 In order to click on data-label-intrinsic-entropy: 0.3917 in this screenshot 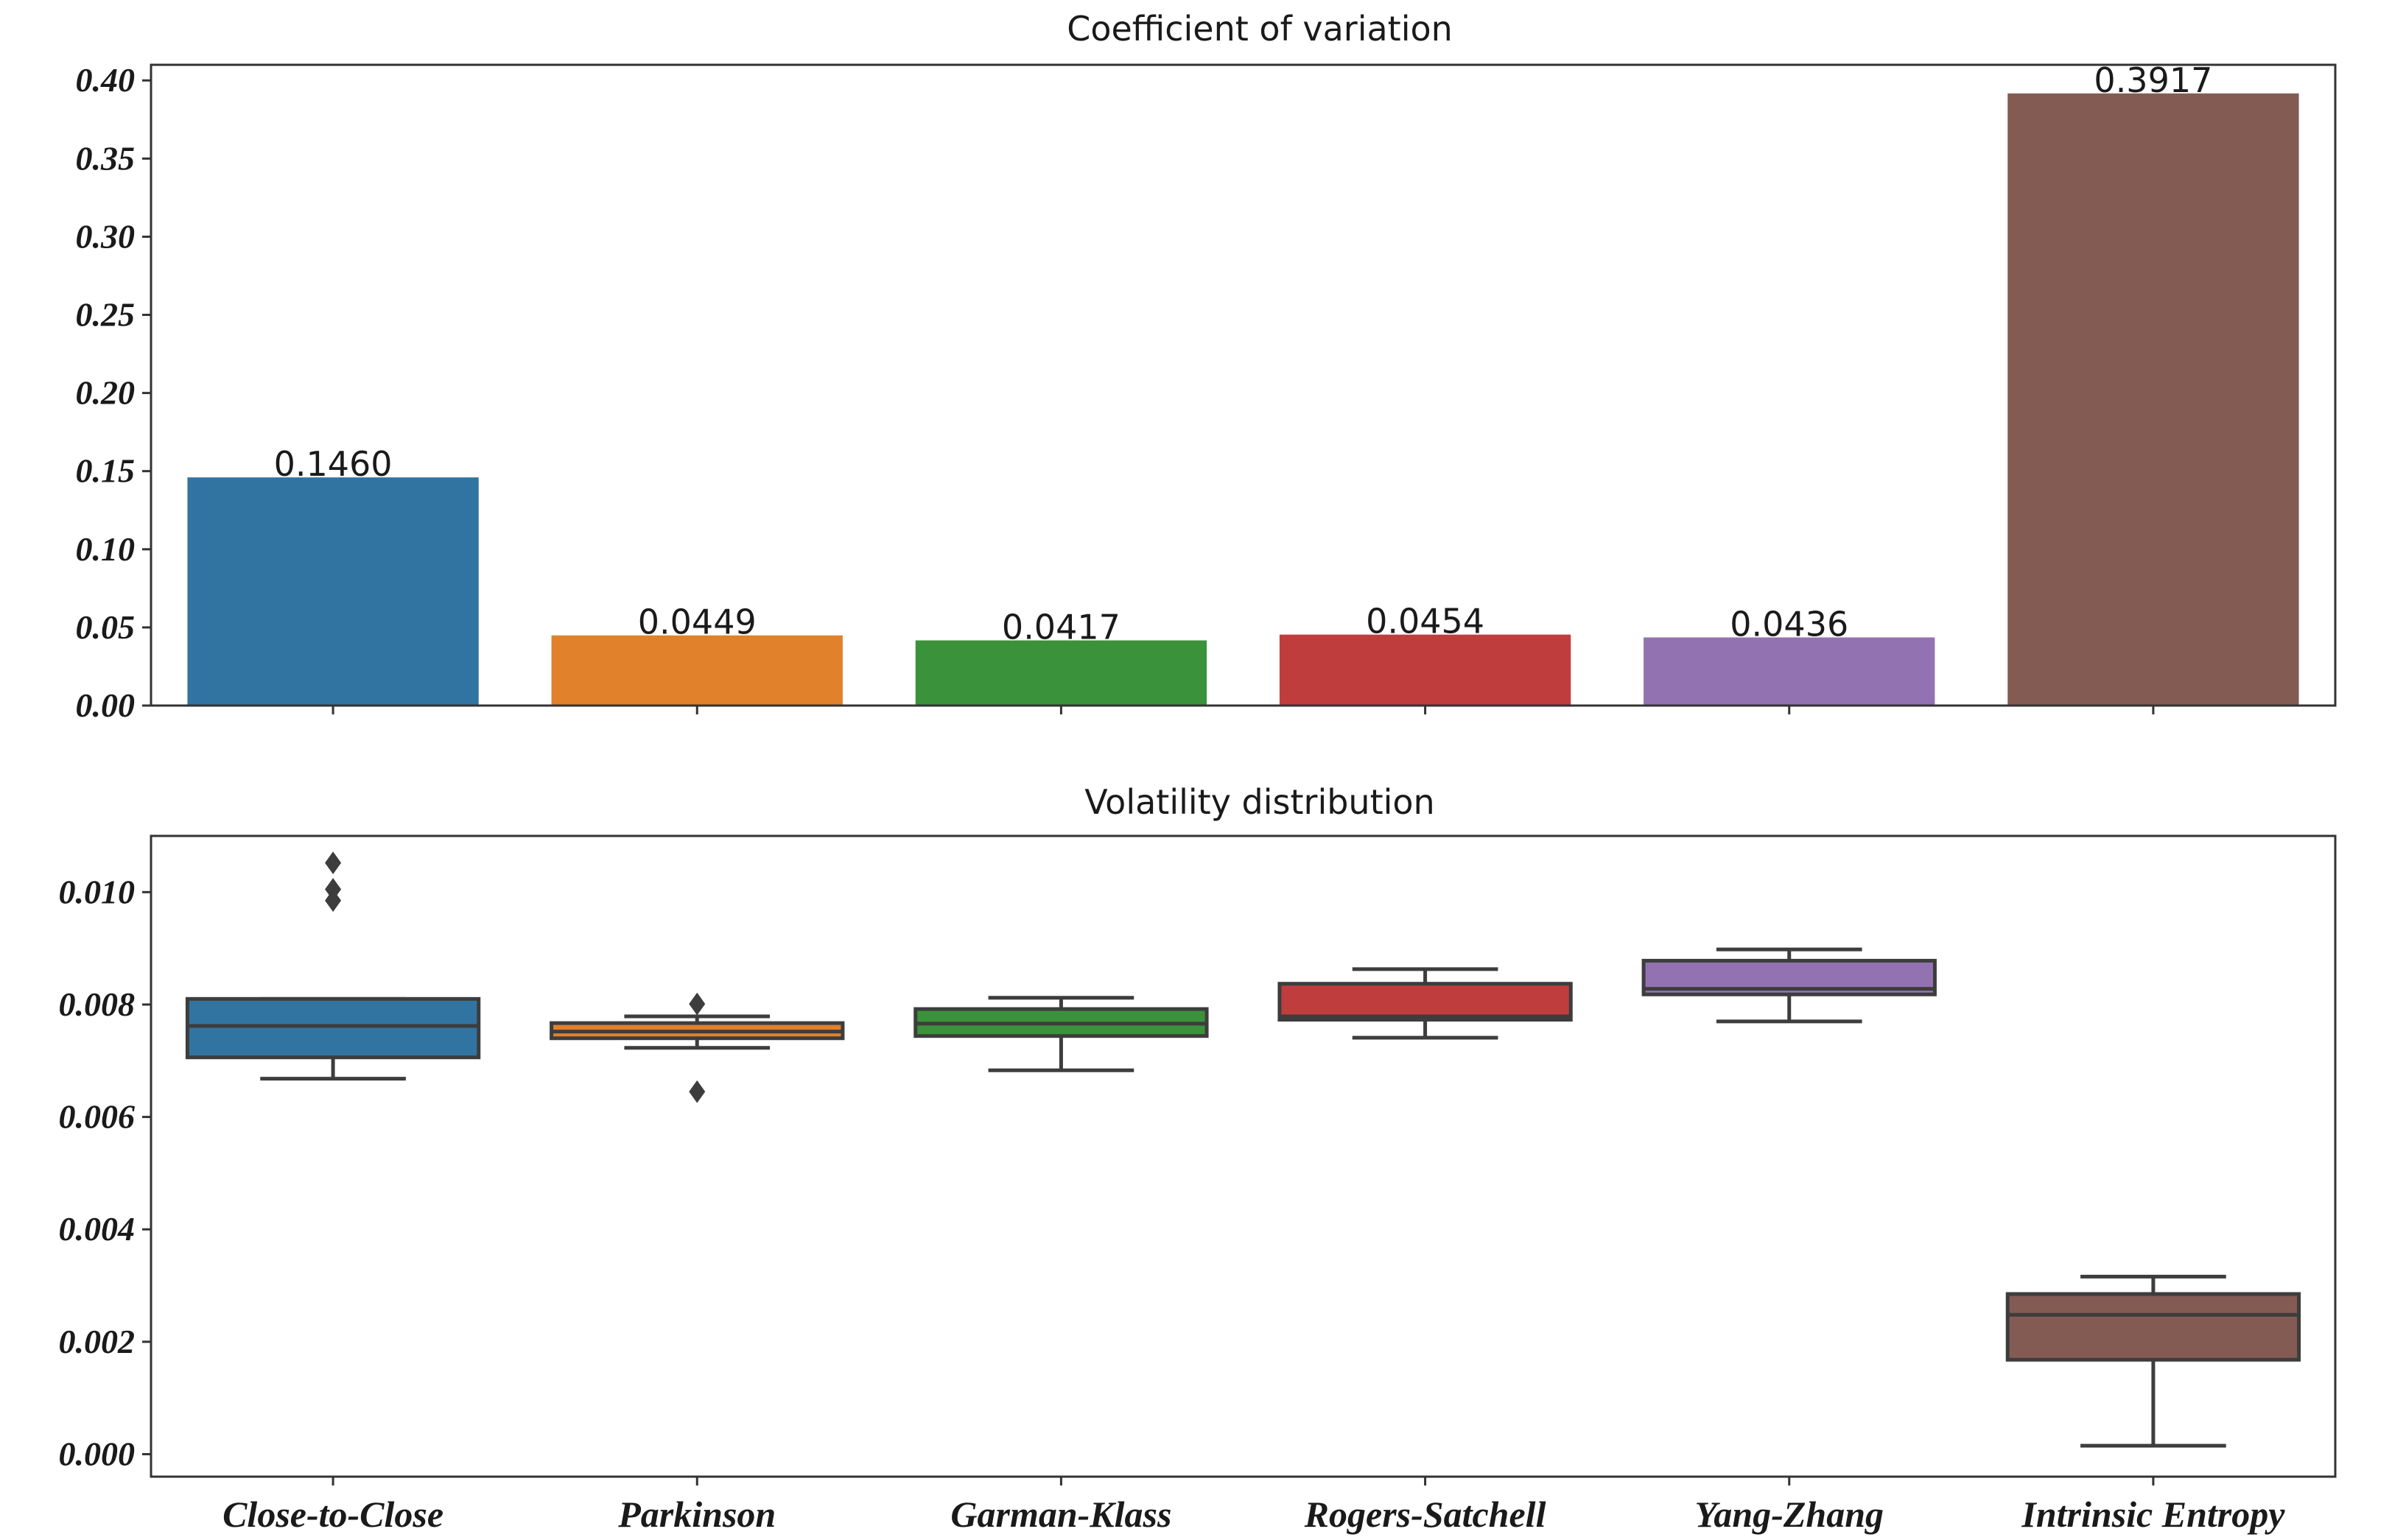, I will do `click(2153, 80)`.